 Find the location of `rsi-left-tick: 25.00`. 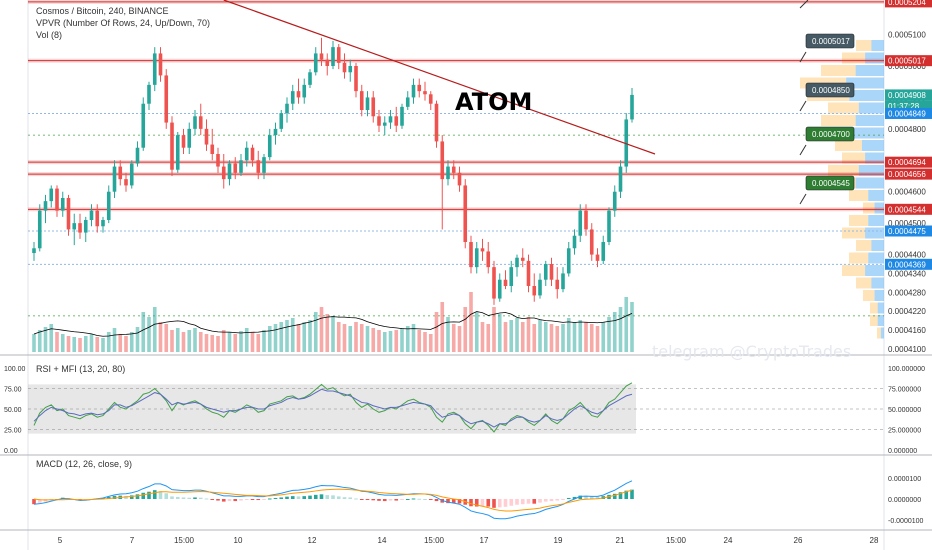

rsi-left-tick: 25.00 is located at coordinates (13, 431).